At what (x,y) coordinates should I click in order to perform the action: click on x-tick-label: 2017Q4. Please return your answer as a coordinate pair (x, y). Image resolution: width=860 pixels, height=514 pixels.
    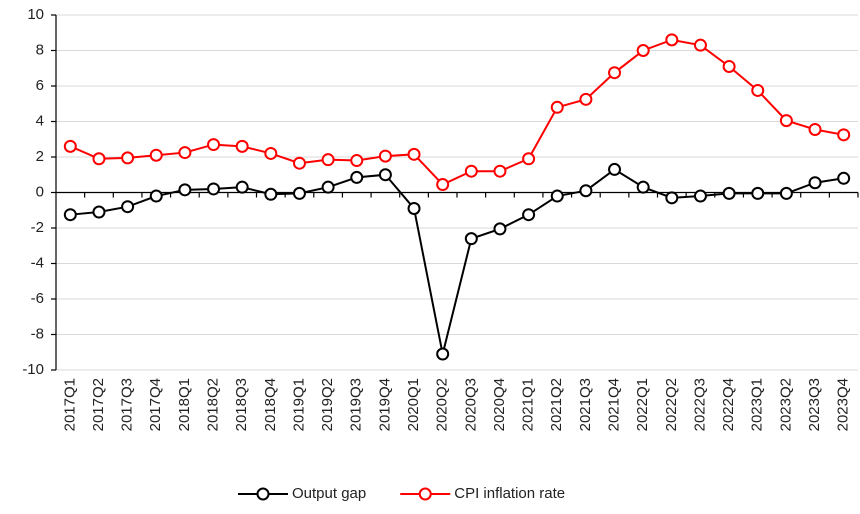
    Looking at the image, I should click on (155, 404).